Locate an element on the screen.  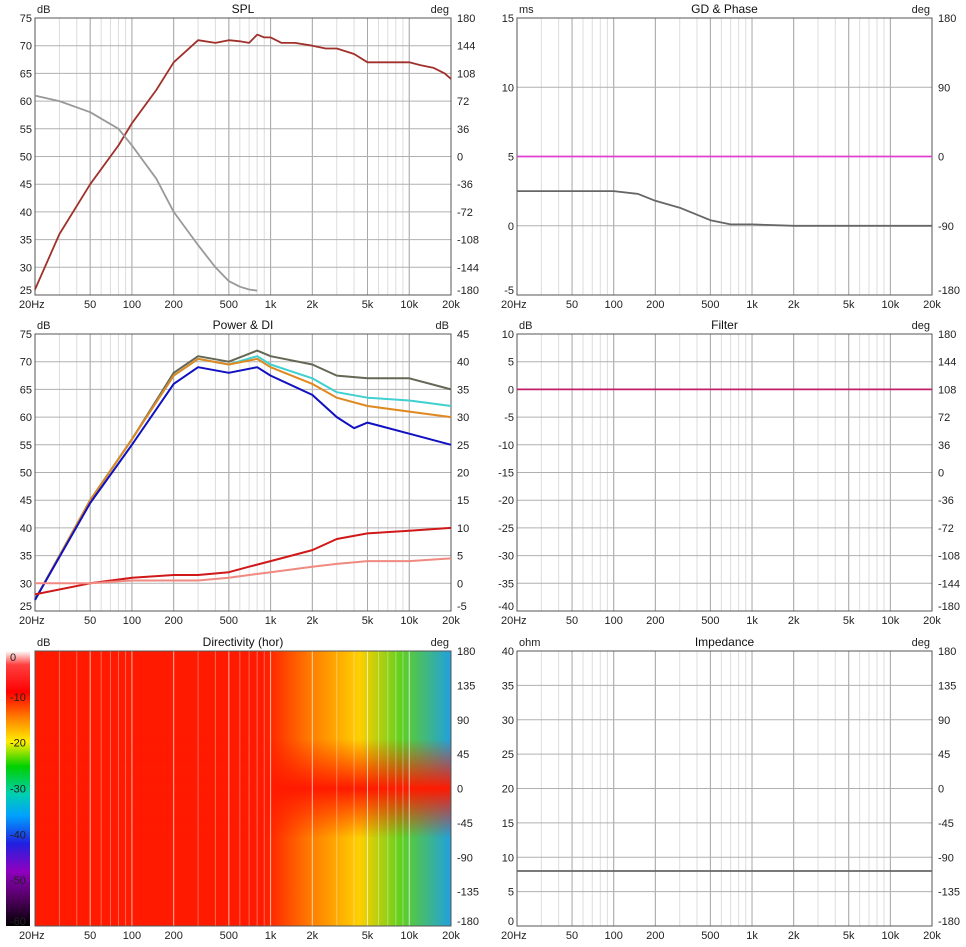
colorbar-tick-label: -30 is located at coordinates (18, 790).